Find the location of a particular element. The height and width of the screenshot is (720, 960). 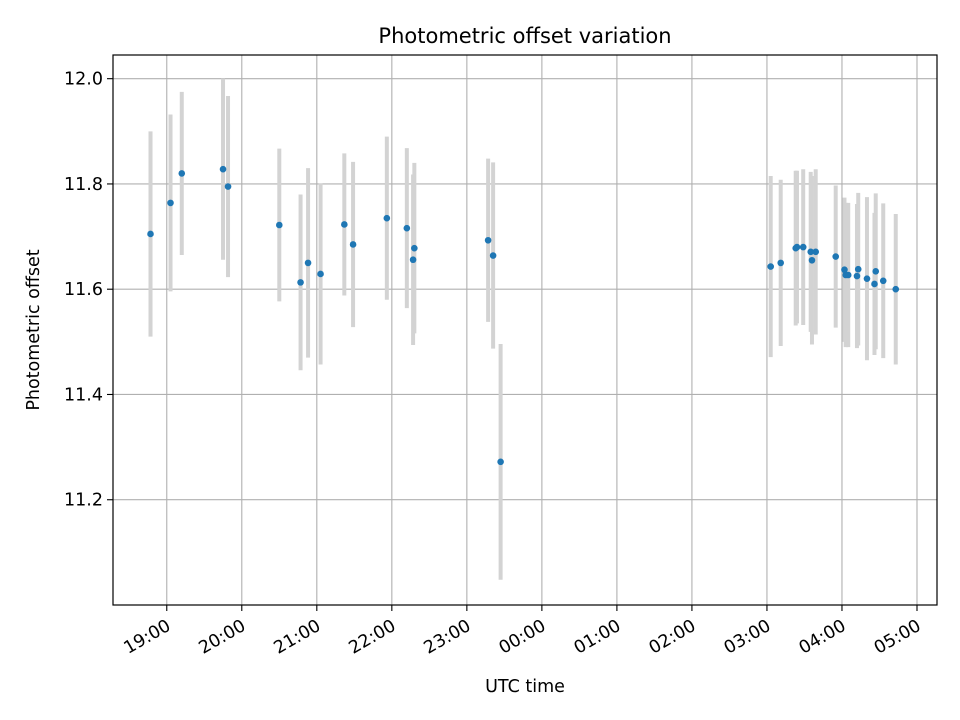

y-tick-label: 11.8 is located at coordinates (83, 185).